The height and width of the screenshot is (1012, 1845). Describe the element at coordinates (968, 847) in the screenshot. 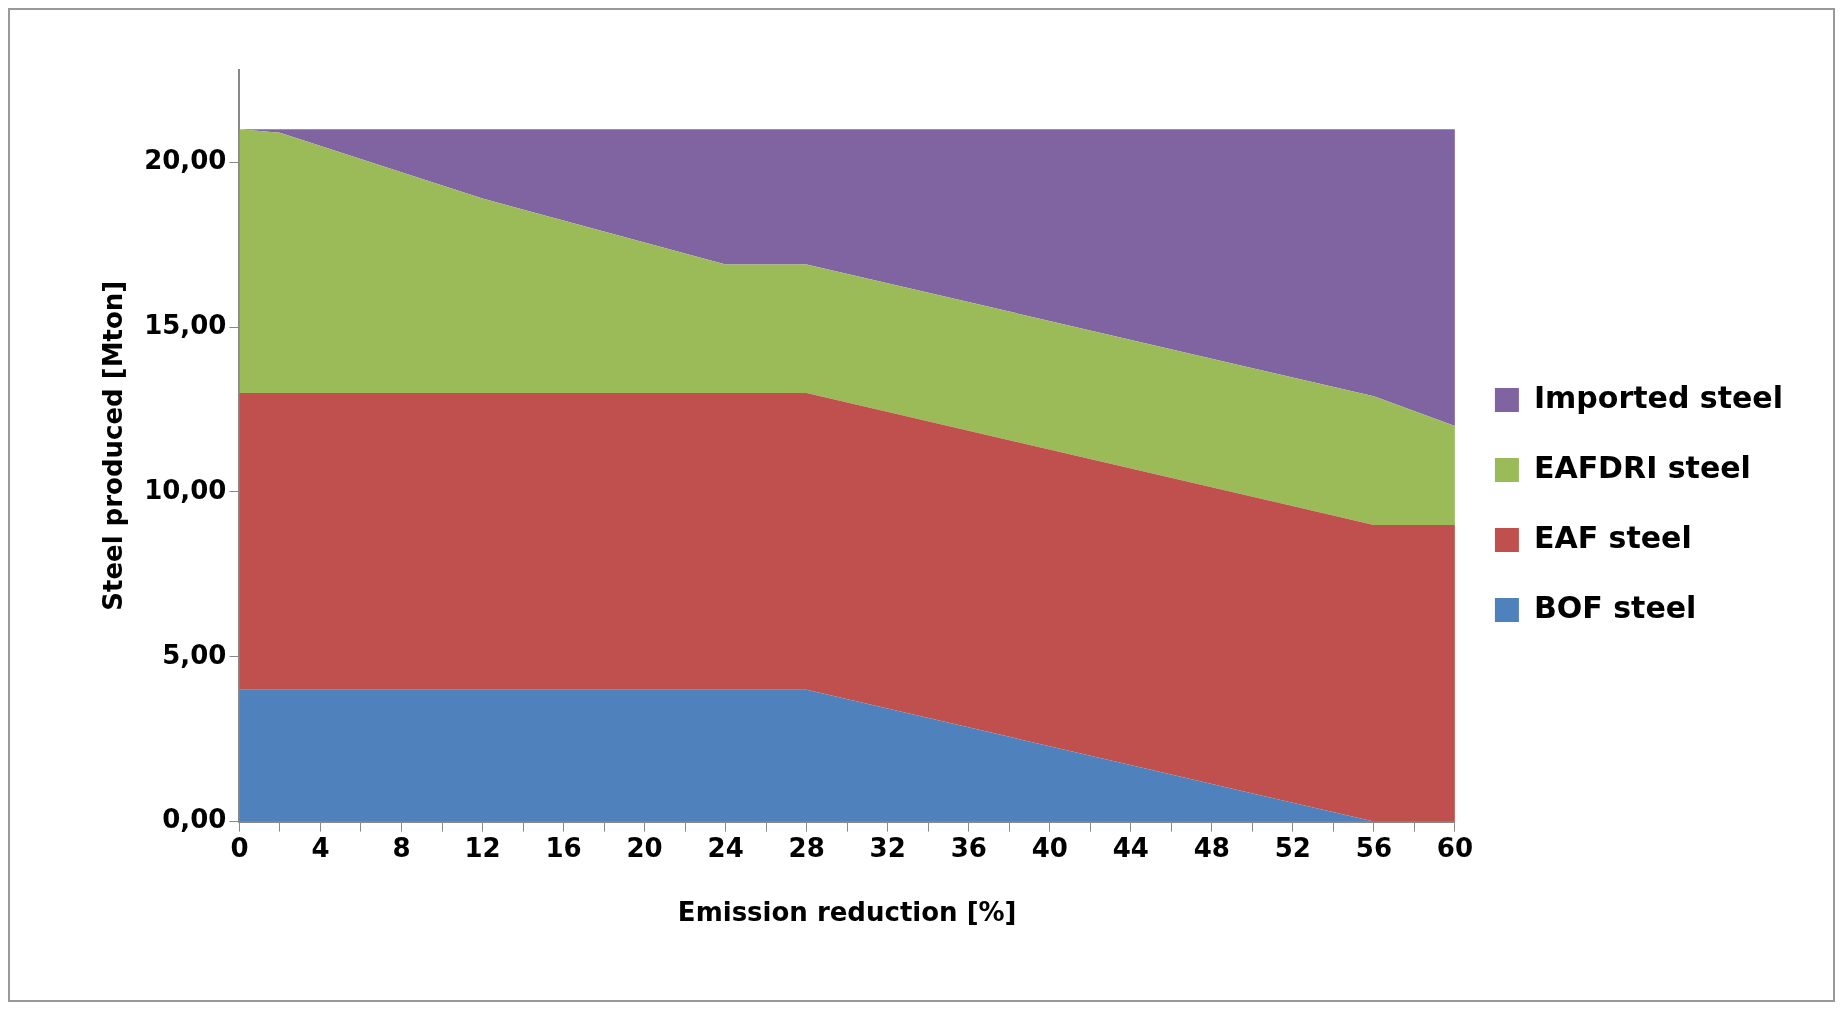

I see `x-tick-label: 36` at that location.